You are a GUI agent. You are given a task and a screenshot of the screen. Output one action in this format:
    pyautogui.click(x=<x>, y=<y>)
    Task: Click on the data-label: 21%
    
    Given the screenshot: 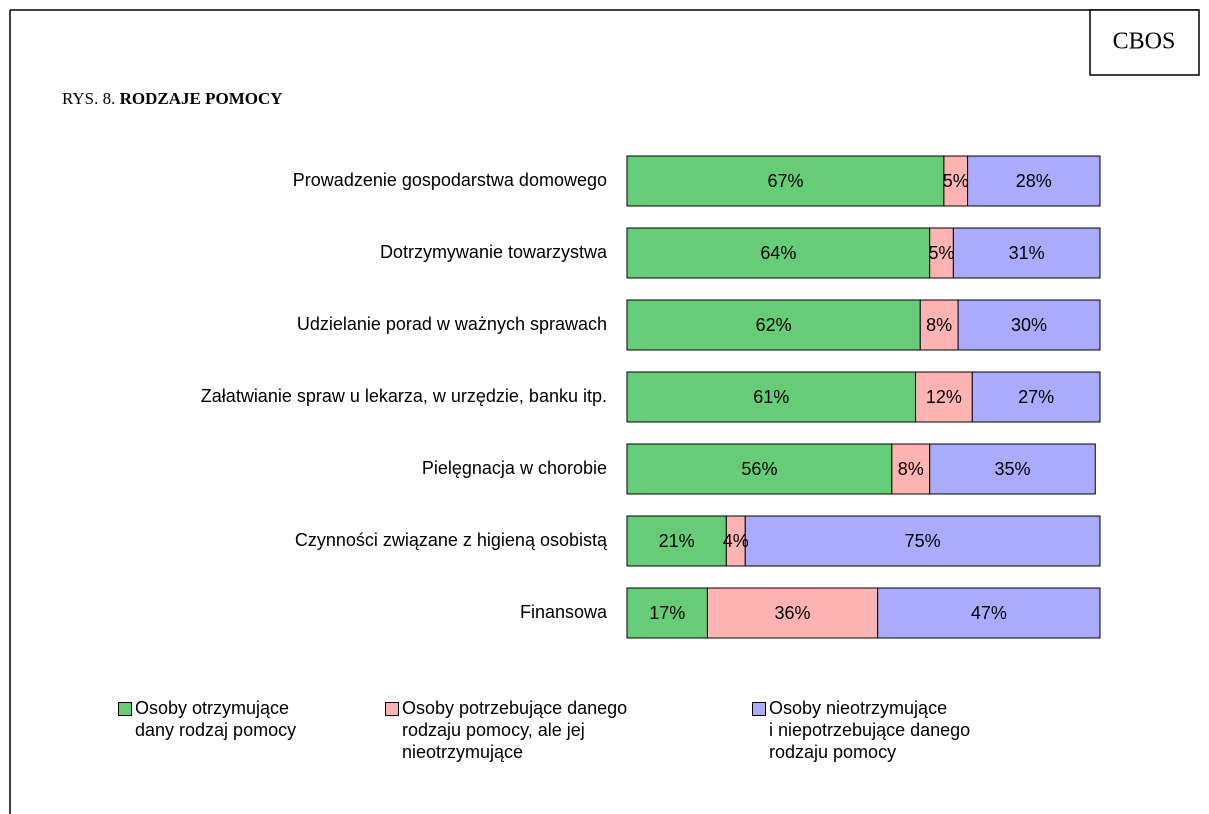 What is the action you would take?
    pyautogui.click(x=677, y=541)
    